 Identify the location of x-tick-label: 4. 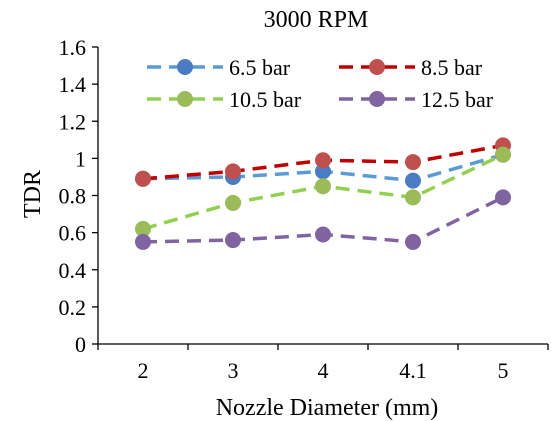
(323, 370).